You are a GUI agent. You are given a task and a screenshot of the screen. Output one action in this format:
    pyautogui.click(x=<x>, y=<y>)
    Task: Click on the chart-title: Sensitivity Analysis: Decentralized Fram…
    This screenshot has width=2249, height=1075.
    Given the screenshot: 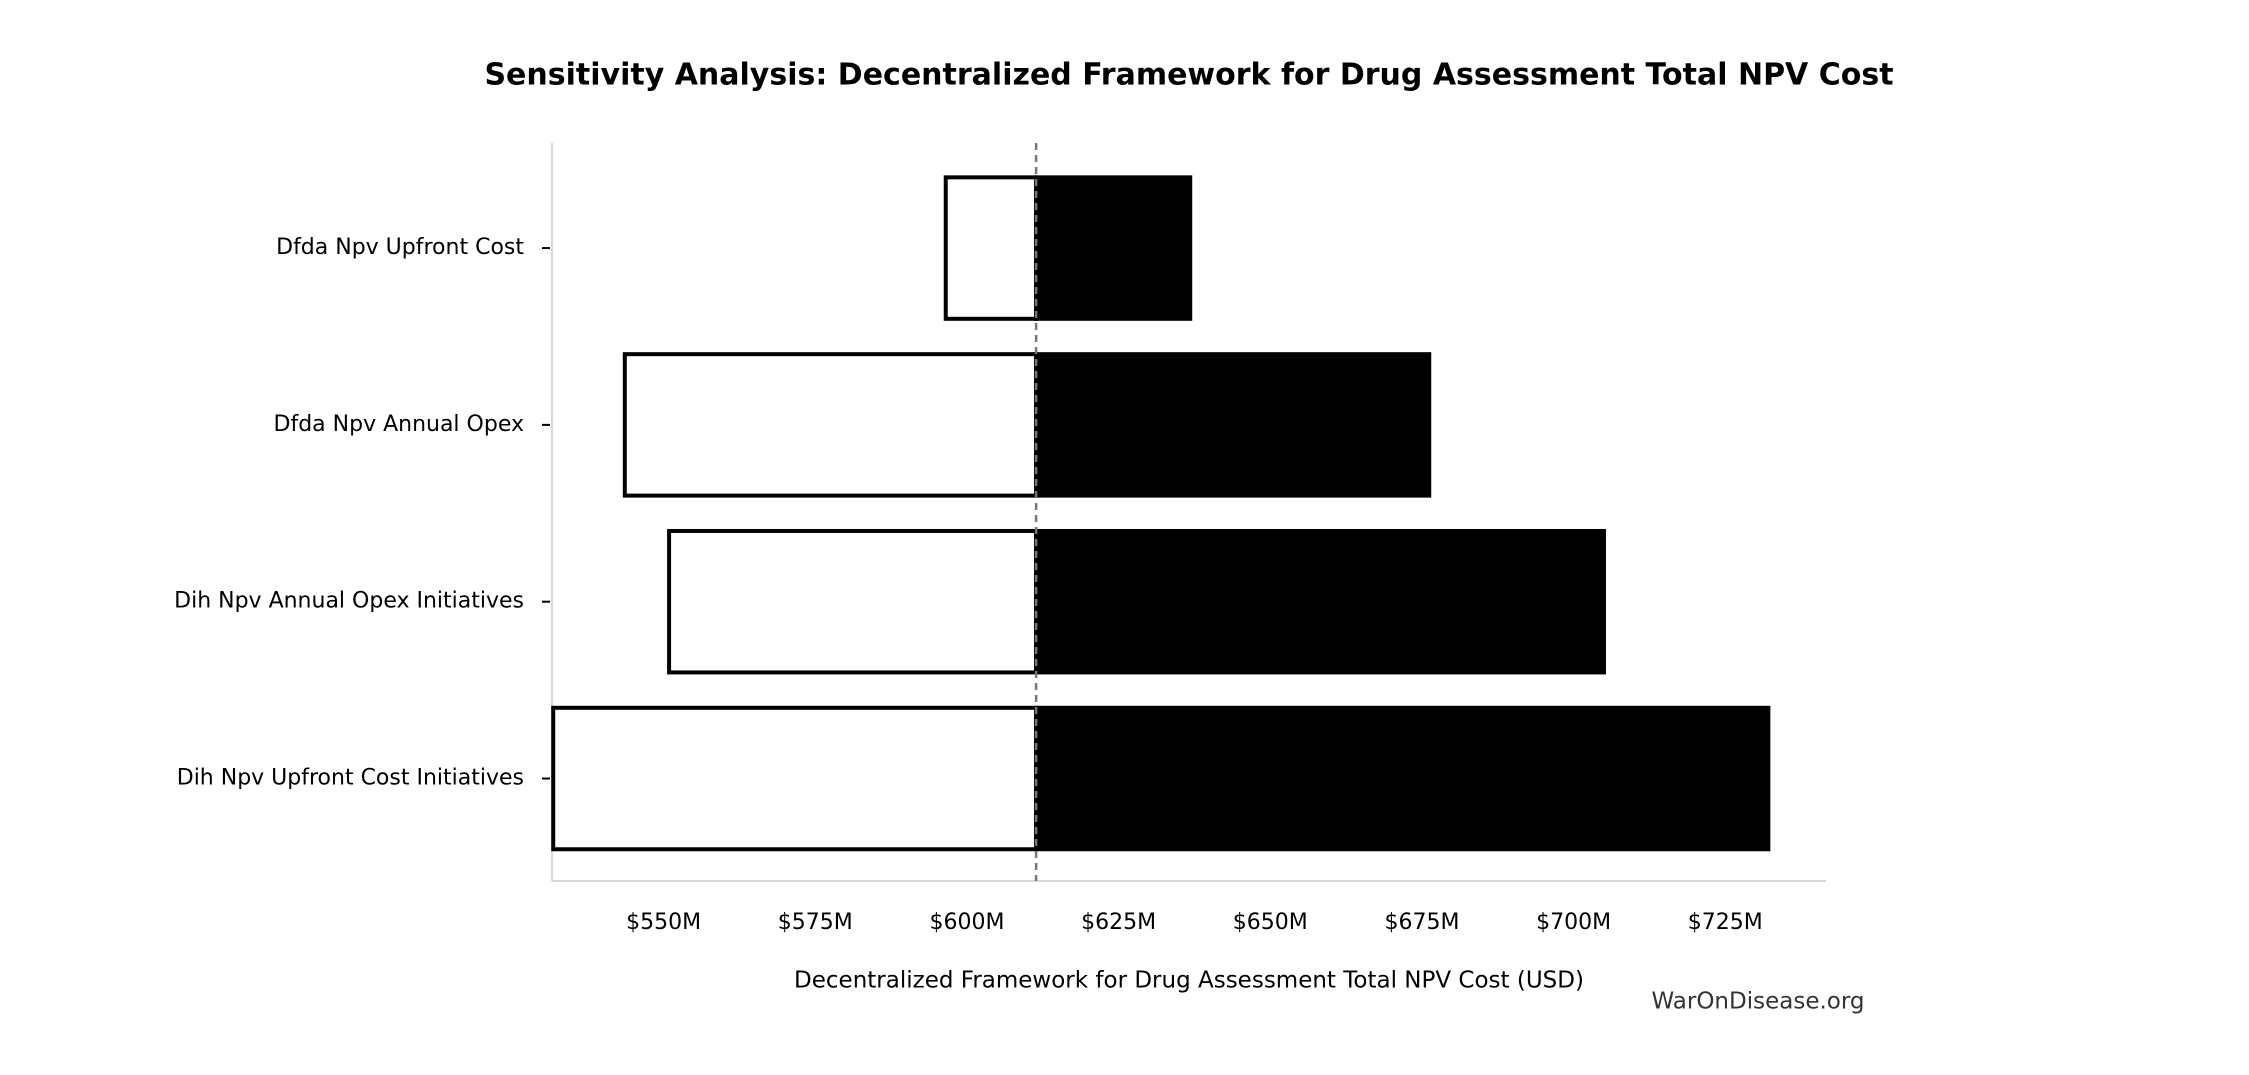 What is the action you would take?
    pyautogui.click(x=1188, y=75)
    